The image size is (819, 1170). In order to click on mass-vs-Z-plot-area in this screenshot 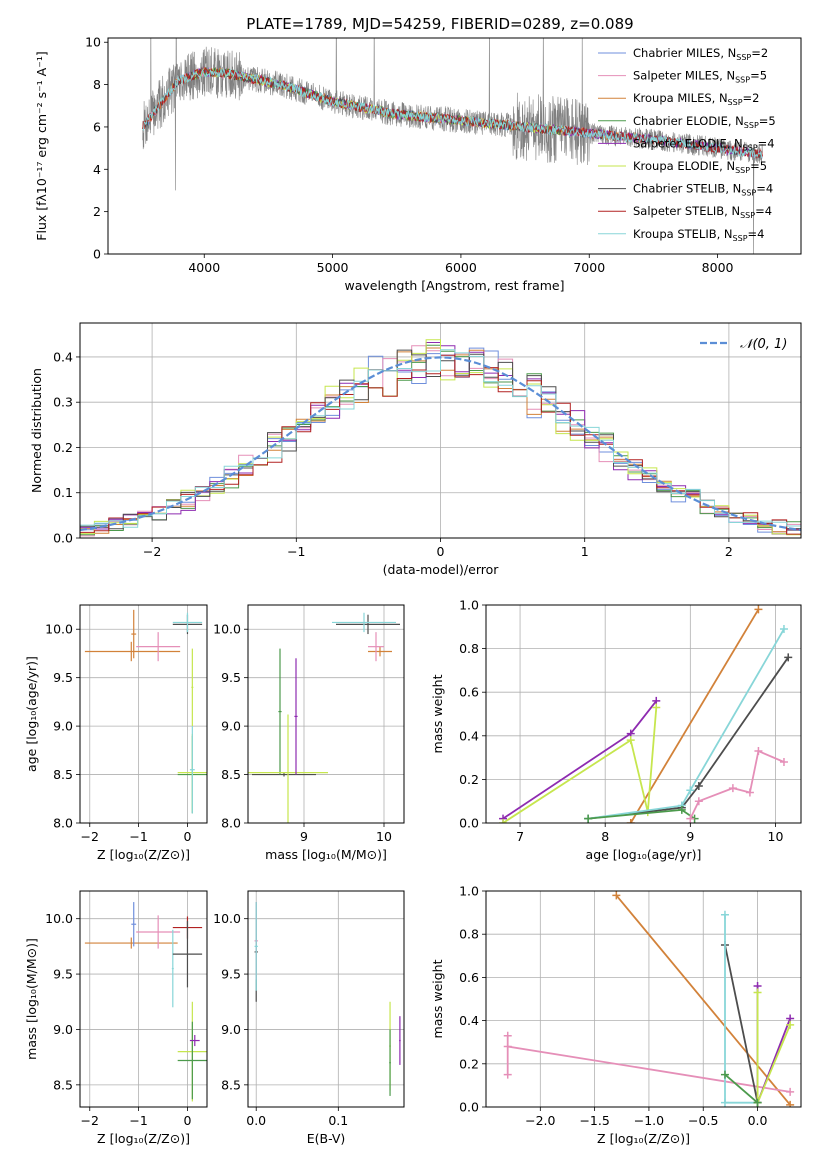, I will do `click(143, 999)`.